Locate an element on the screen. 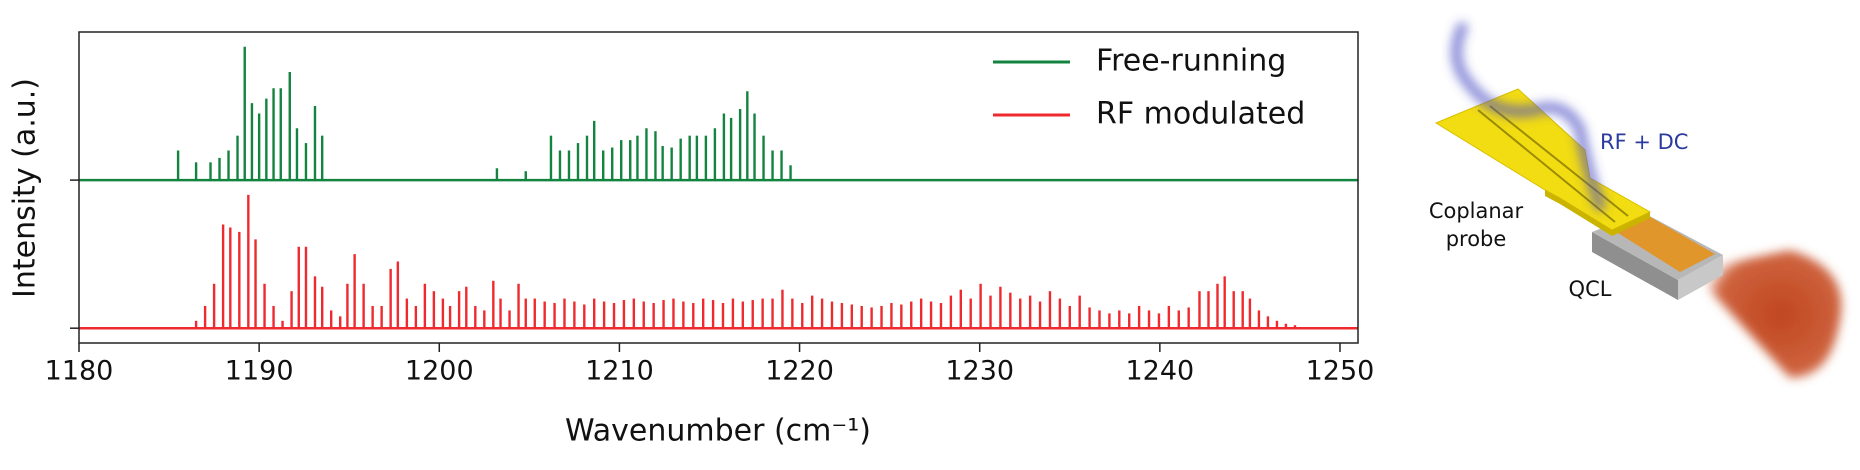  qcl-front is located at coordinates (1700, 277).